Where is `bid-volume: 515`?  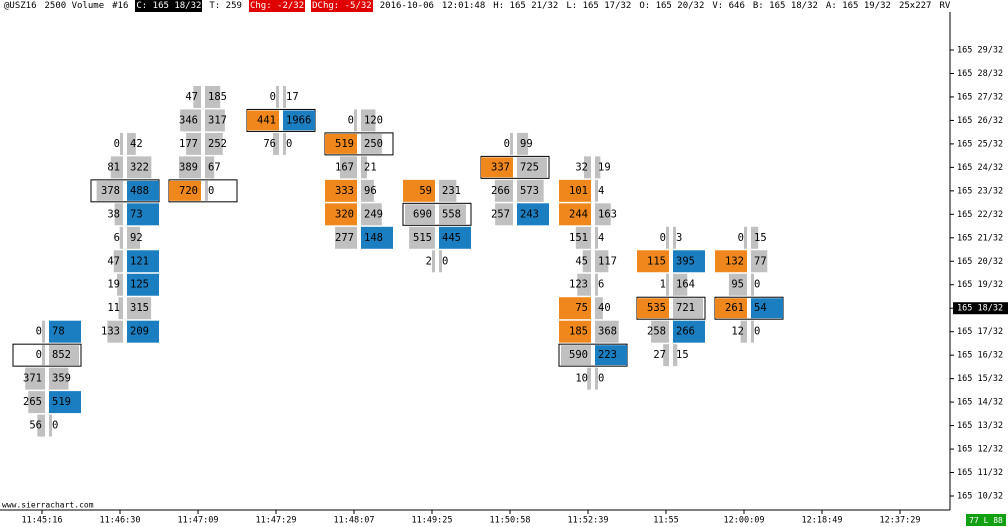
bid-volume: 515 is located at coordinates (422, 238).